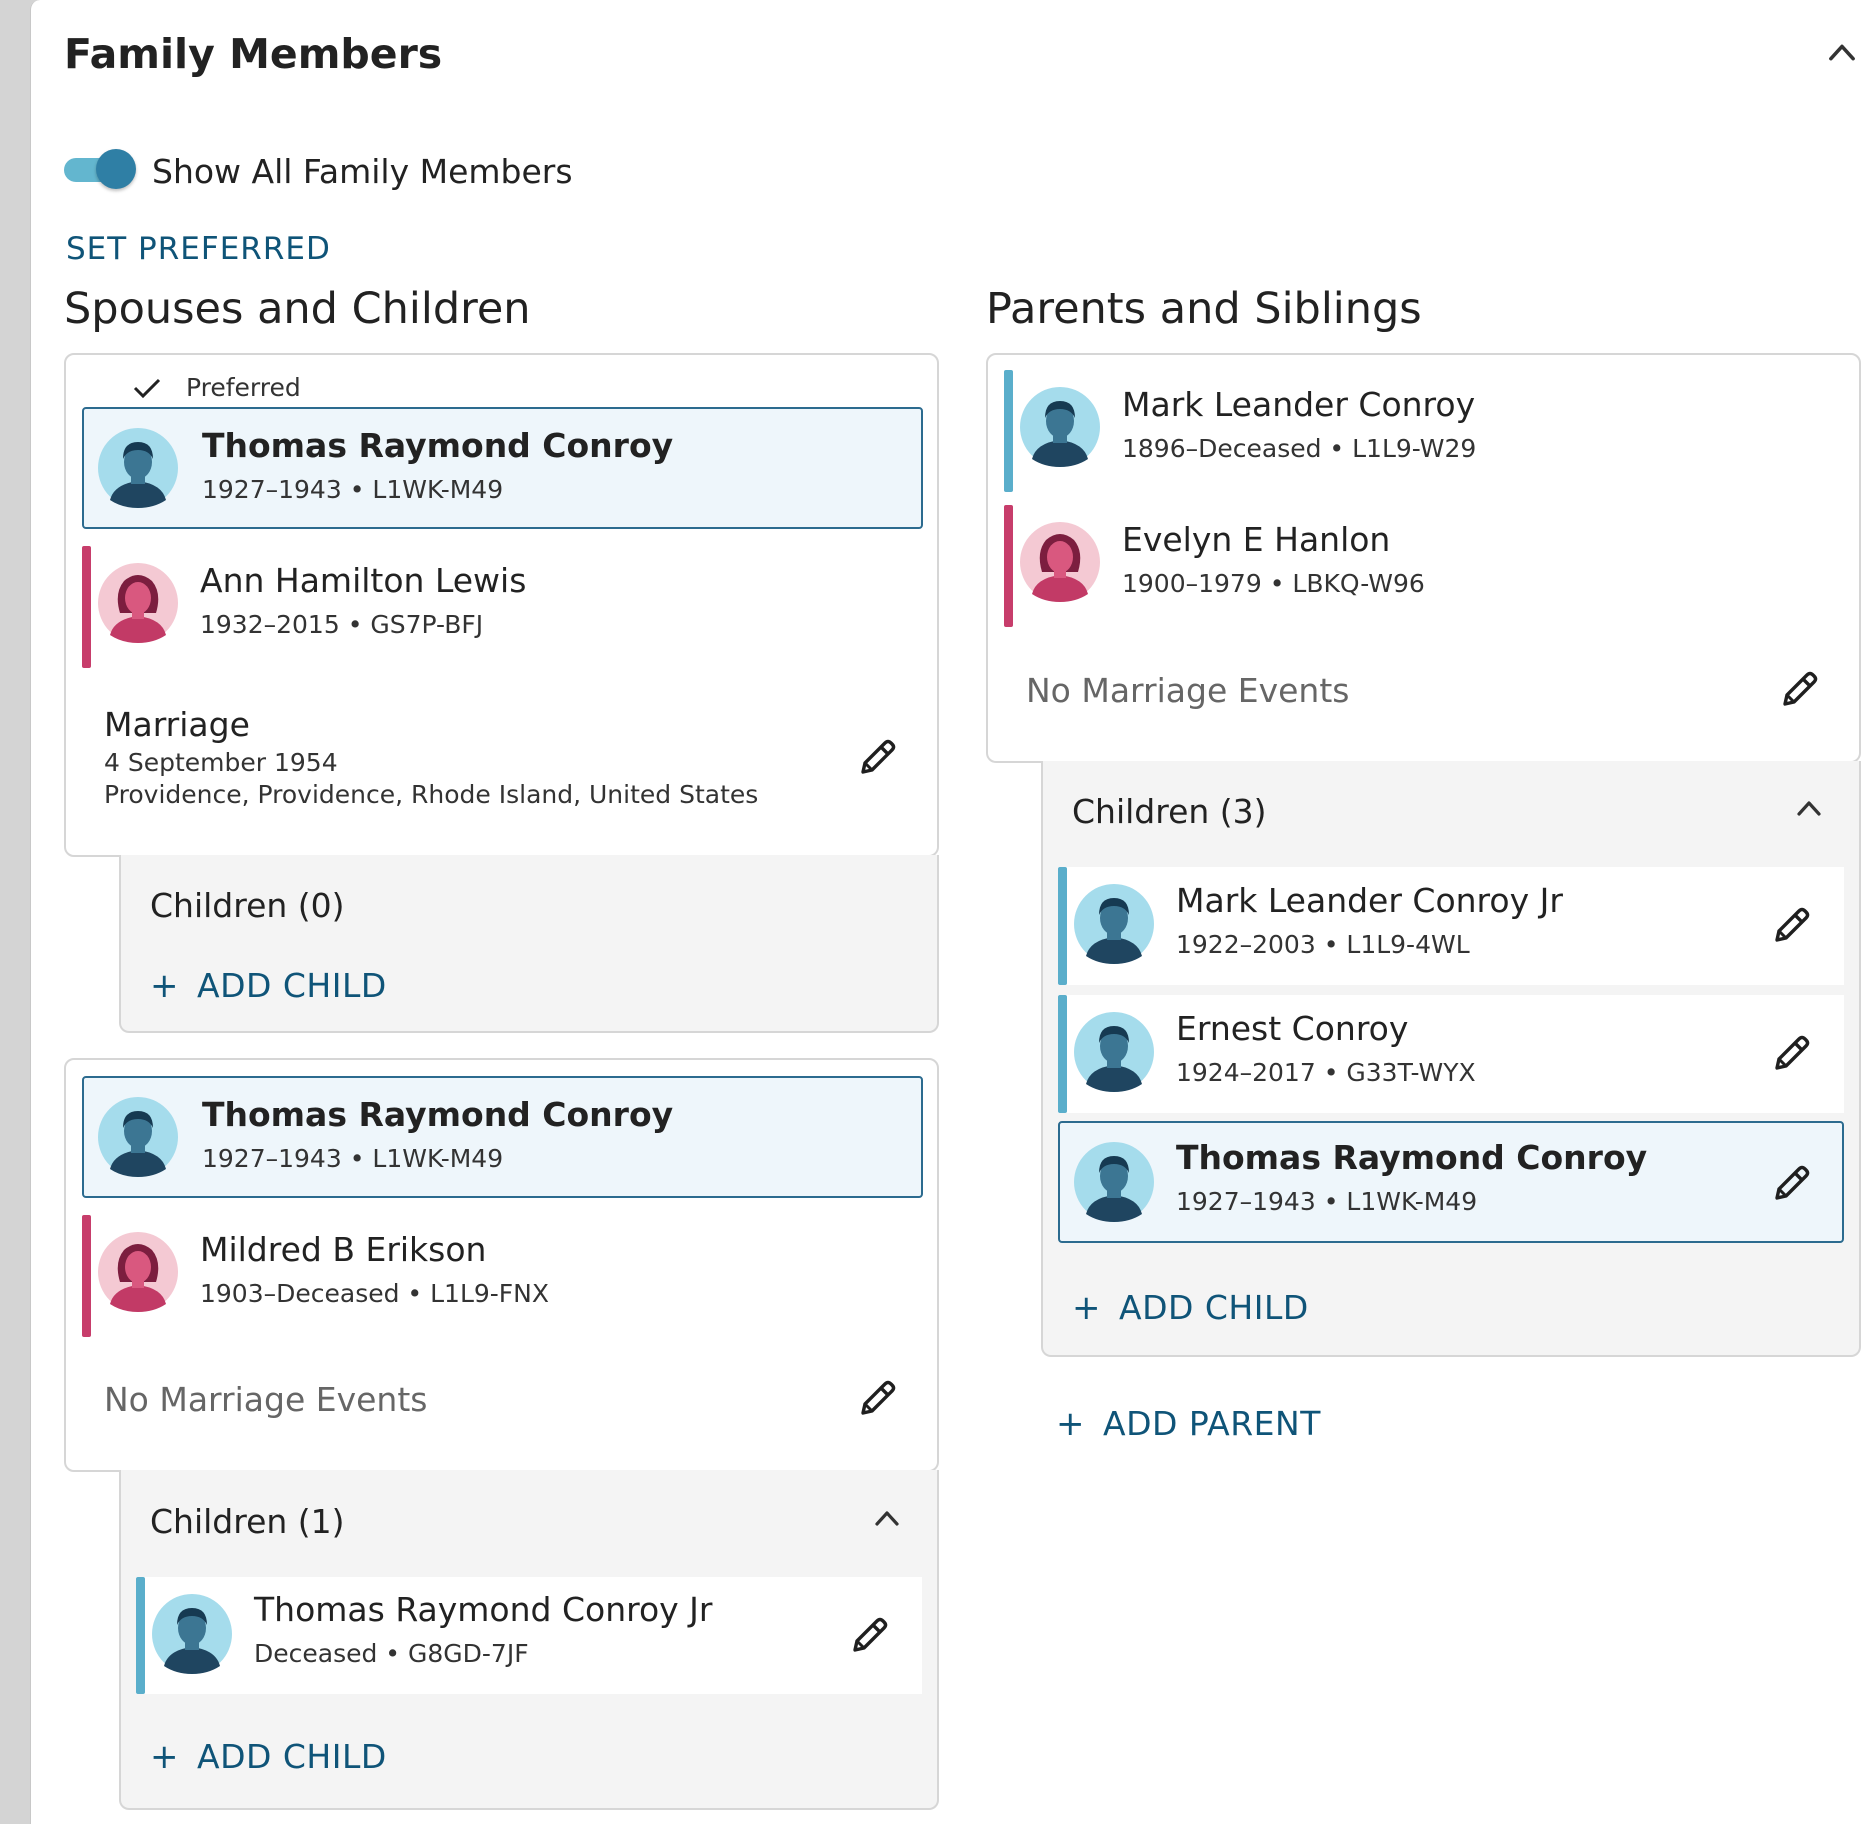 The height and width of the screenshot is (1824, 1870). I want to click on panel-title: Family Members, so click(253, 54).